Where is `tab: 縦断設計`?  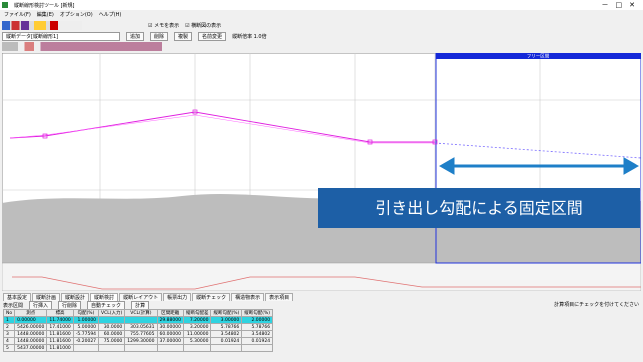
tab: 縦断設計 is located at coordinates (75, 297).